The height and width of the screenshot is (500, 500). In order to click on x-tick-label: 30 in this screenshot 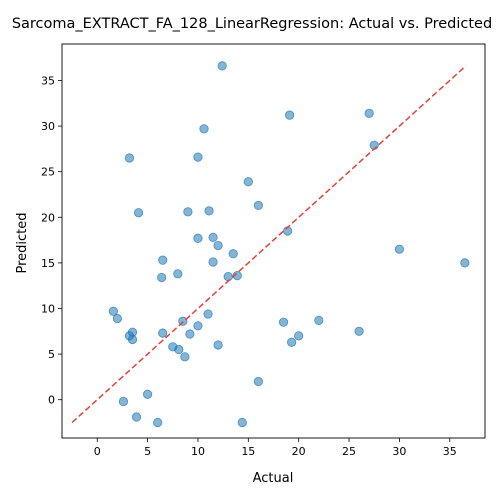, I will do `click(399, 451)`.